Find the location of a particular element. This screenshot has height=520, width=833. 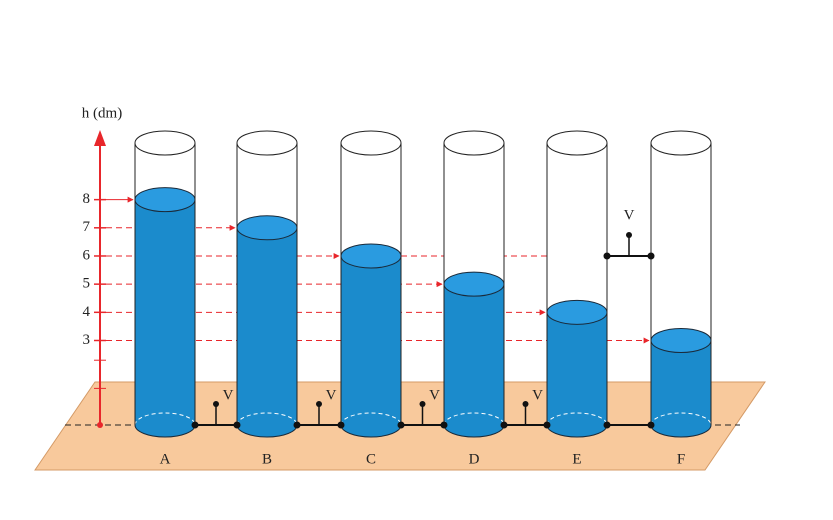

tick-label: 3 is located at coordinates (87, 340).